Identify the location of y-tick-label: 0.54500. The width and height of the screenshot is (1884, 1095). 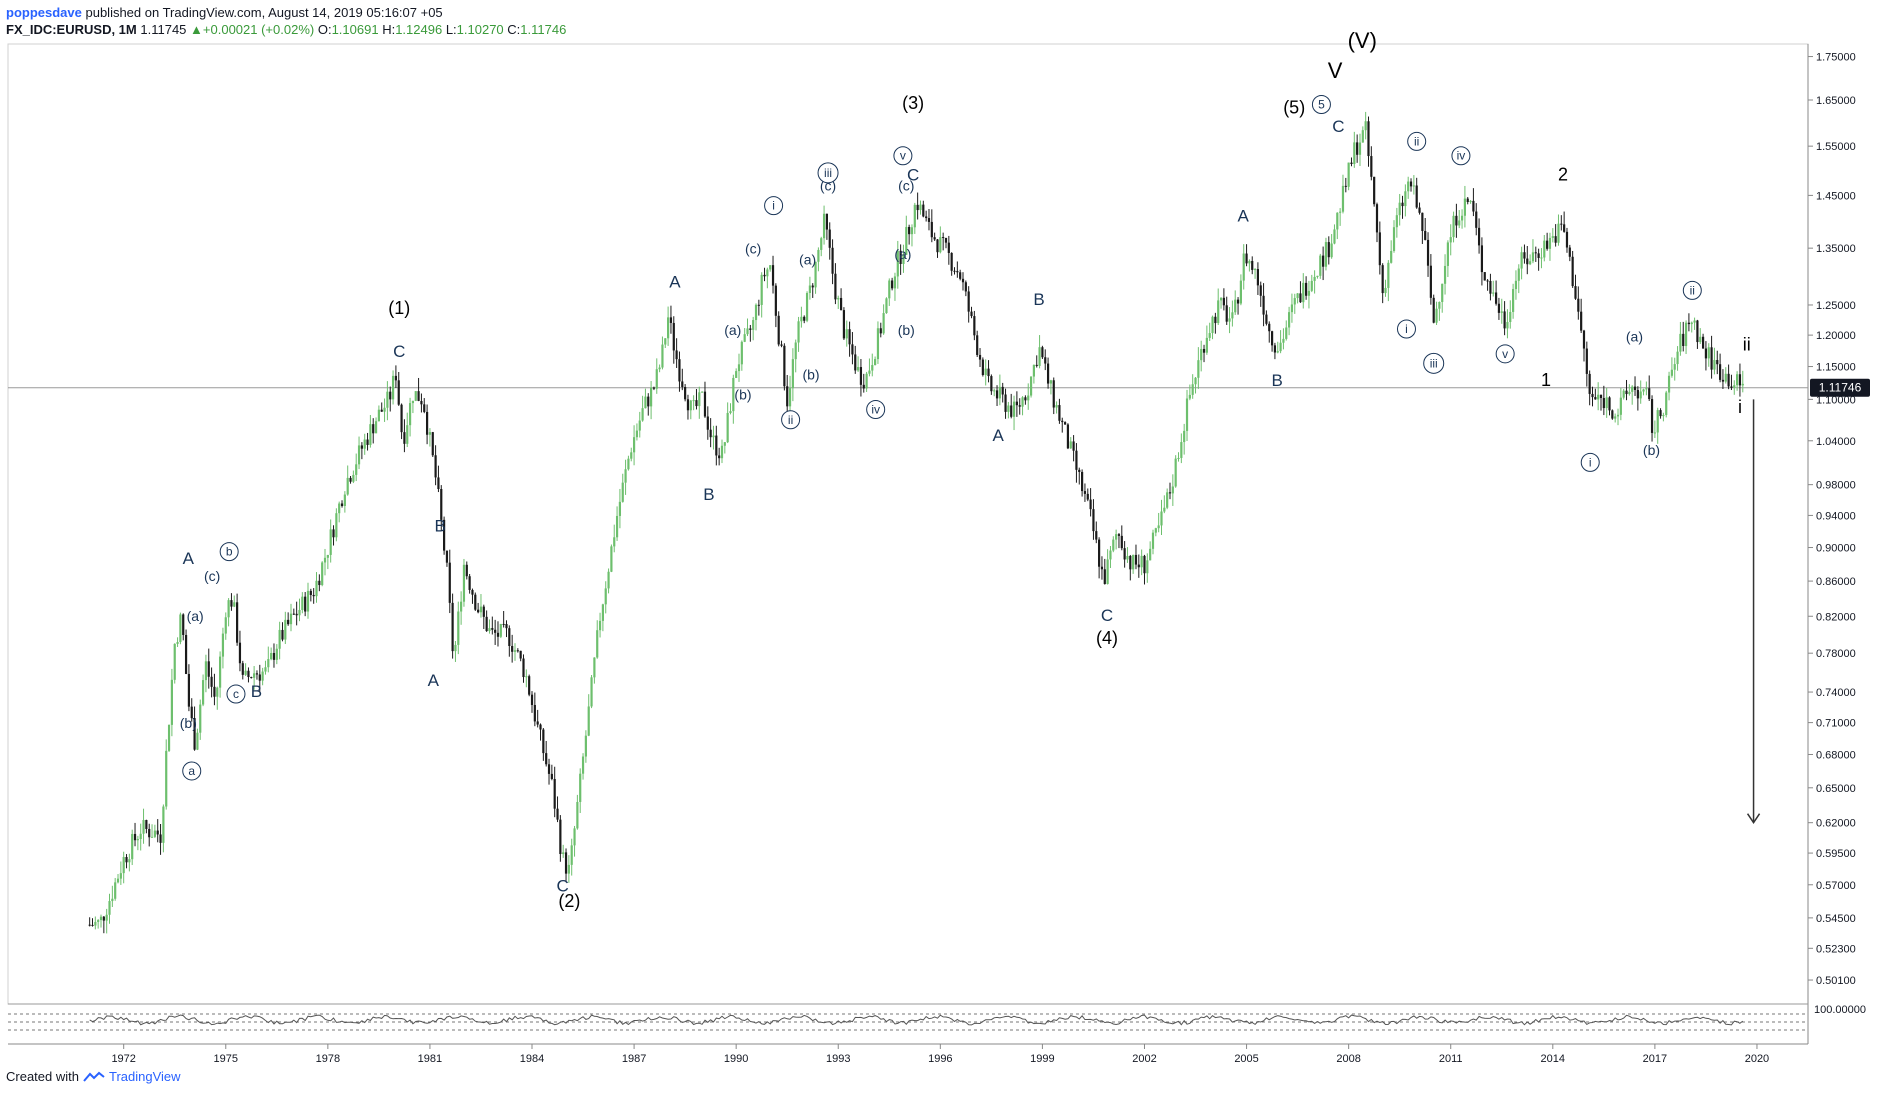
(1836, 919).